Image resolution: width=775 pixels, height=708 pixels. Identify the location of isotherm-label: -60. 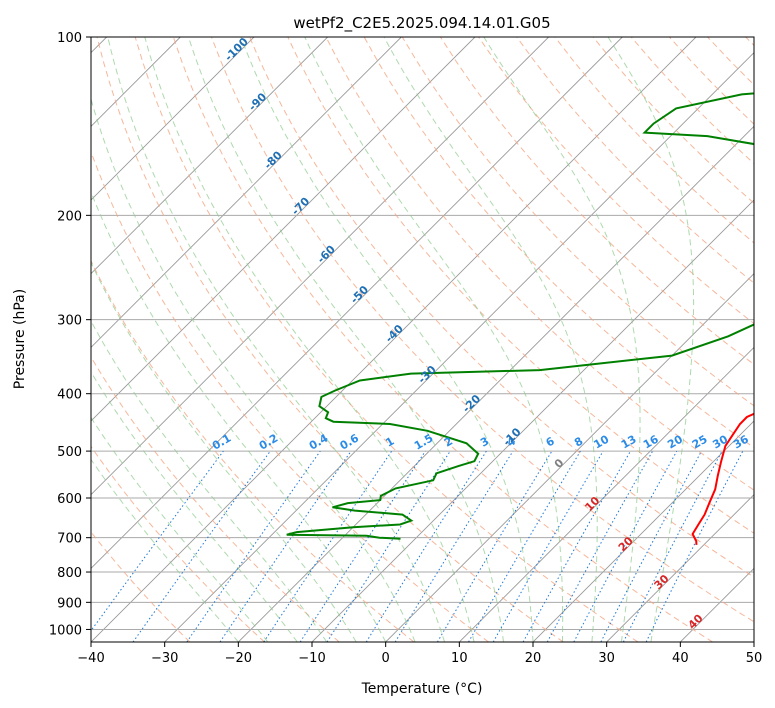
(326, 253).